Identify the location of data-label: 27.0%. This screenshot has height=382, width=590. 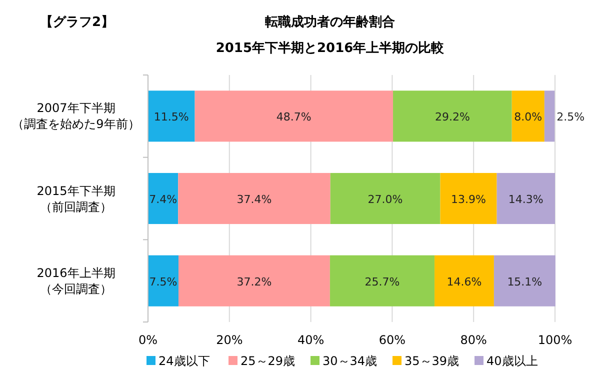
(385, 199).